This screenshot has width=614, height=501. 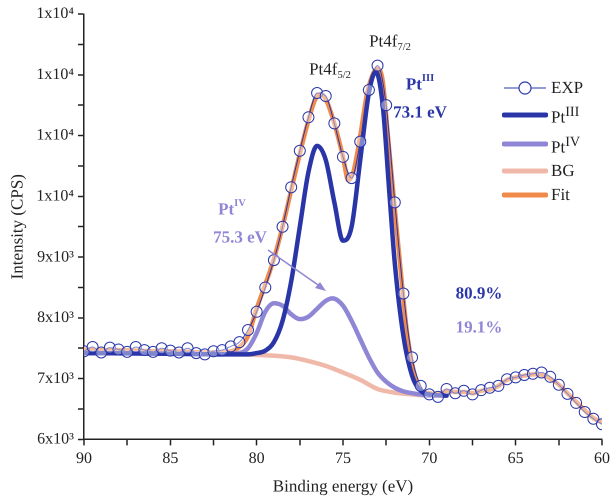 I want to click on x-tick-label: 65, so click(x=516, y=459).